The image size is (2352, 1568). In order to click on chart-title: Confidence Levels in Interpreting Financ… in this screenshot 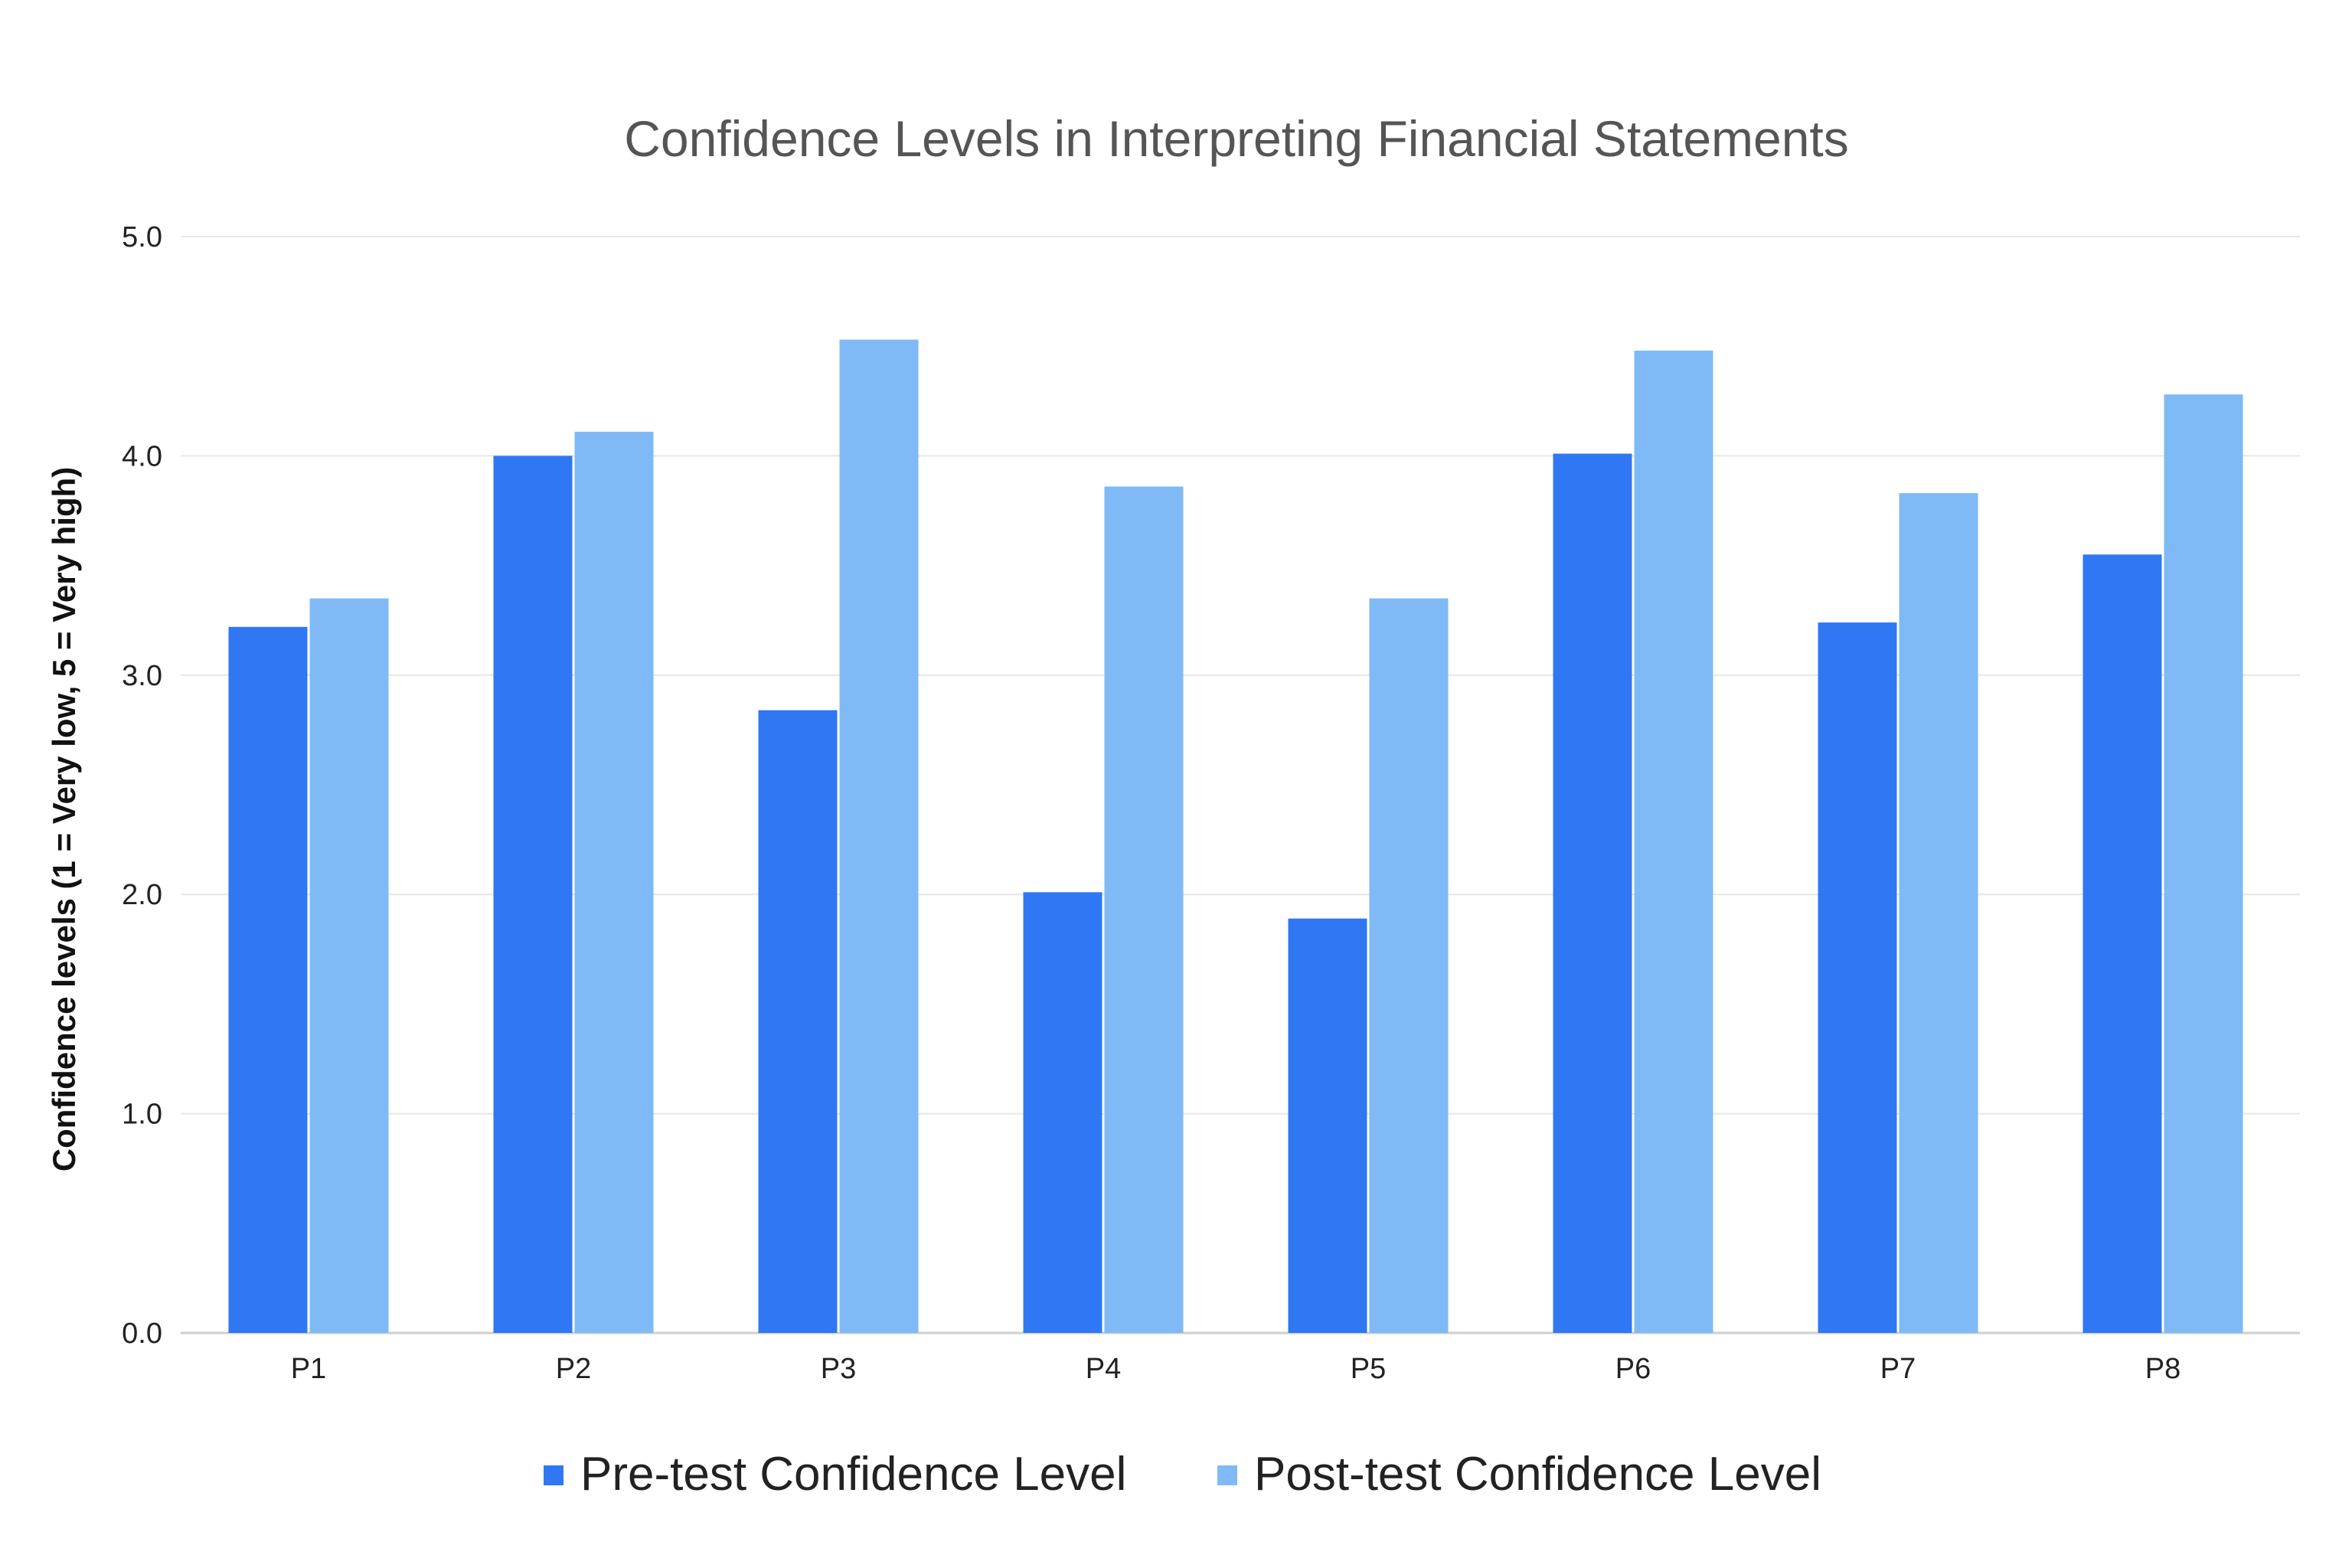, I will do `click(1236, 138)`.